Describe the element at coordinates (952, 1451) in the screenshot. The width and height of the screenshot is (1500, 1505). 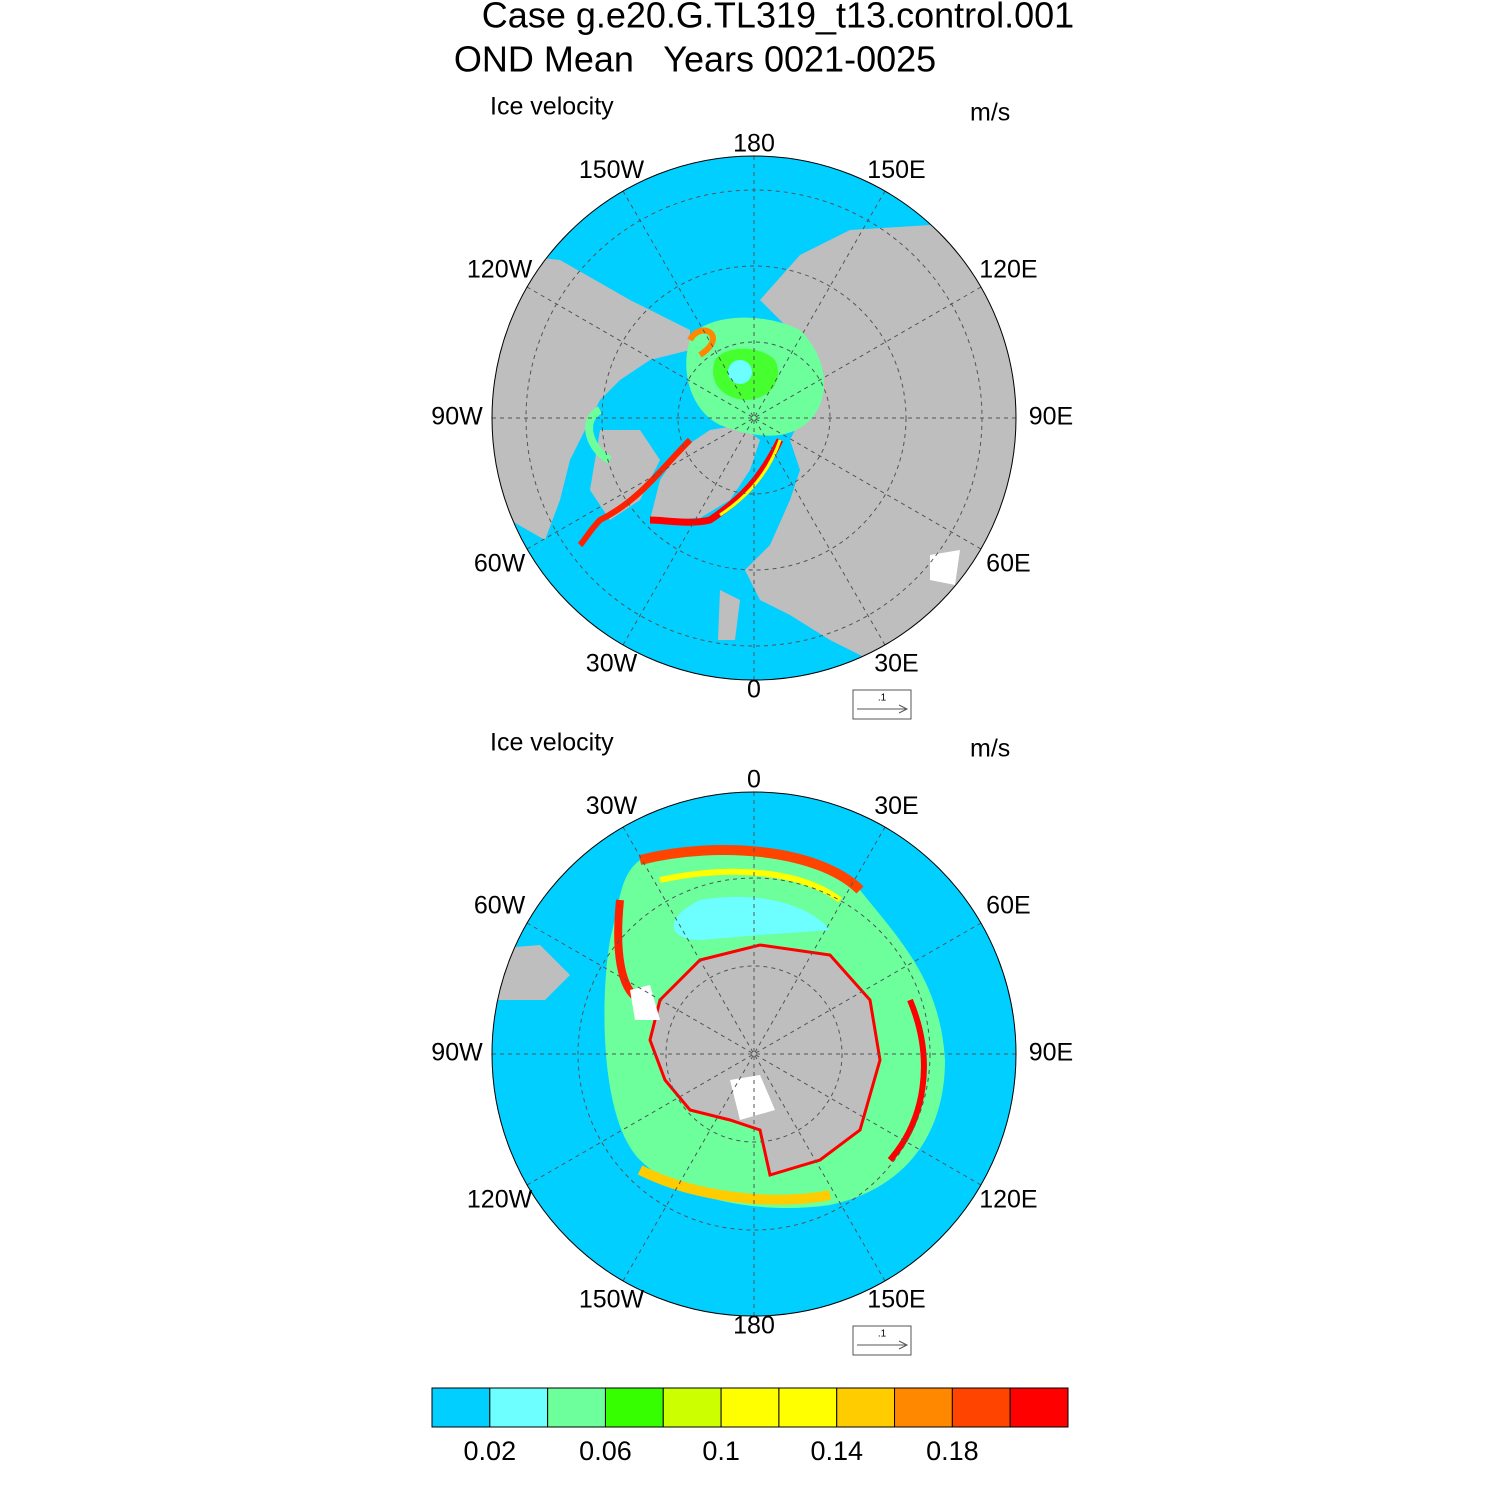
I see `colorbar-tick-label: 0.18` at that location.